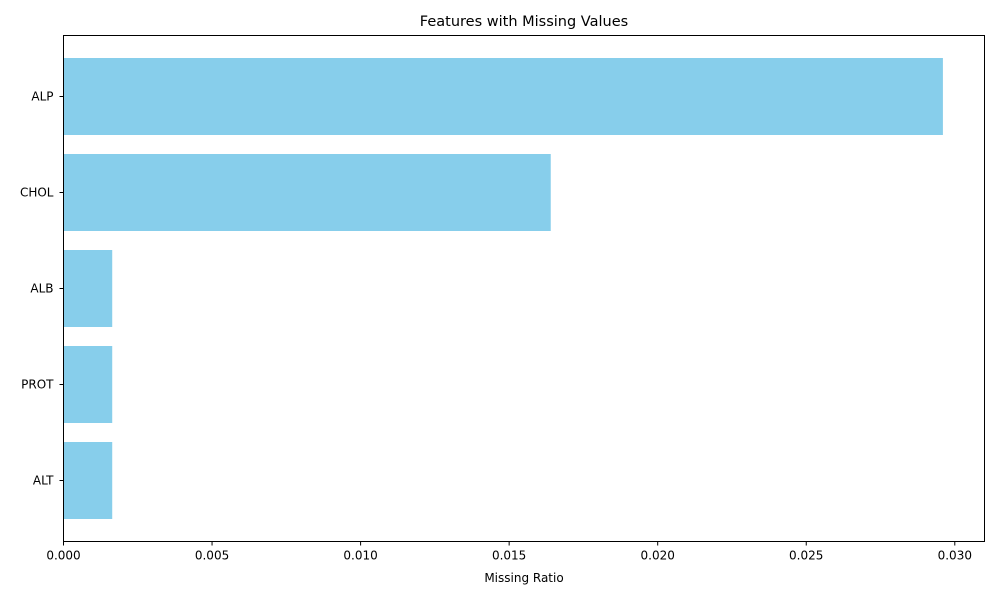 The width and height of the screenshot is (1000, 600). I want to click on y-tick-label-alb: ALB, so click(41, 289).